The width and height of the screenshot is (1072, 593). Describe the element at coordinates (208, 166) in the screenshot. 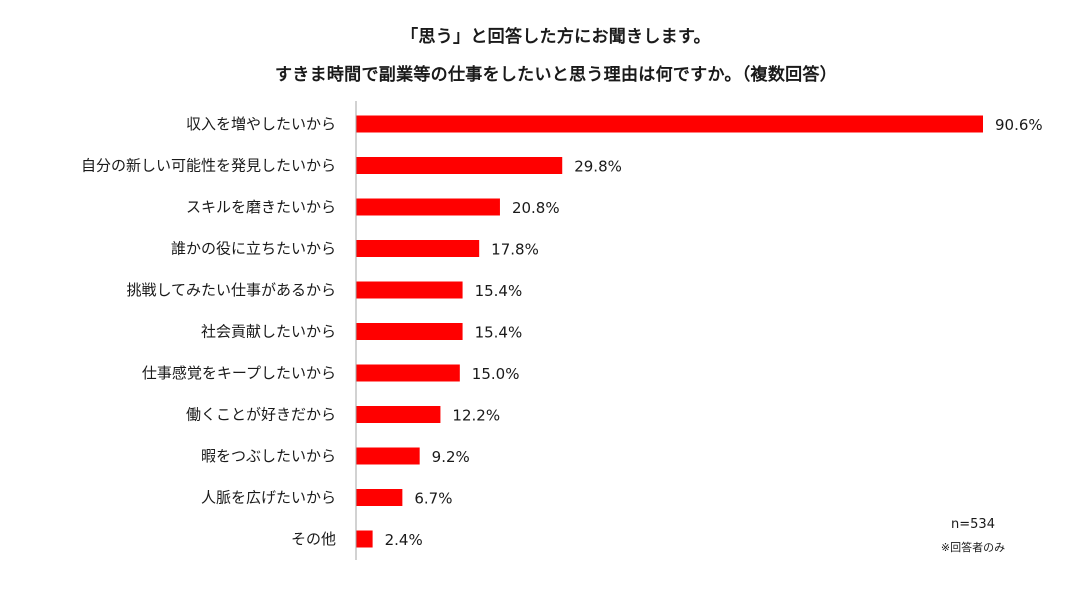

I see `category-label: 自分の新しい可能性を発見したいから` at that location.